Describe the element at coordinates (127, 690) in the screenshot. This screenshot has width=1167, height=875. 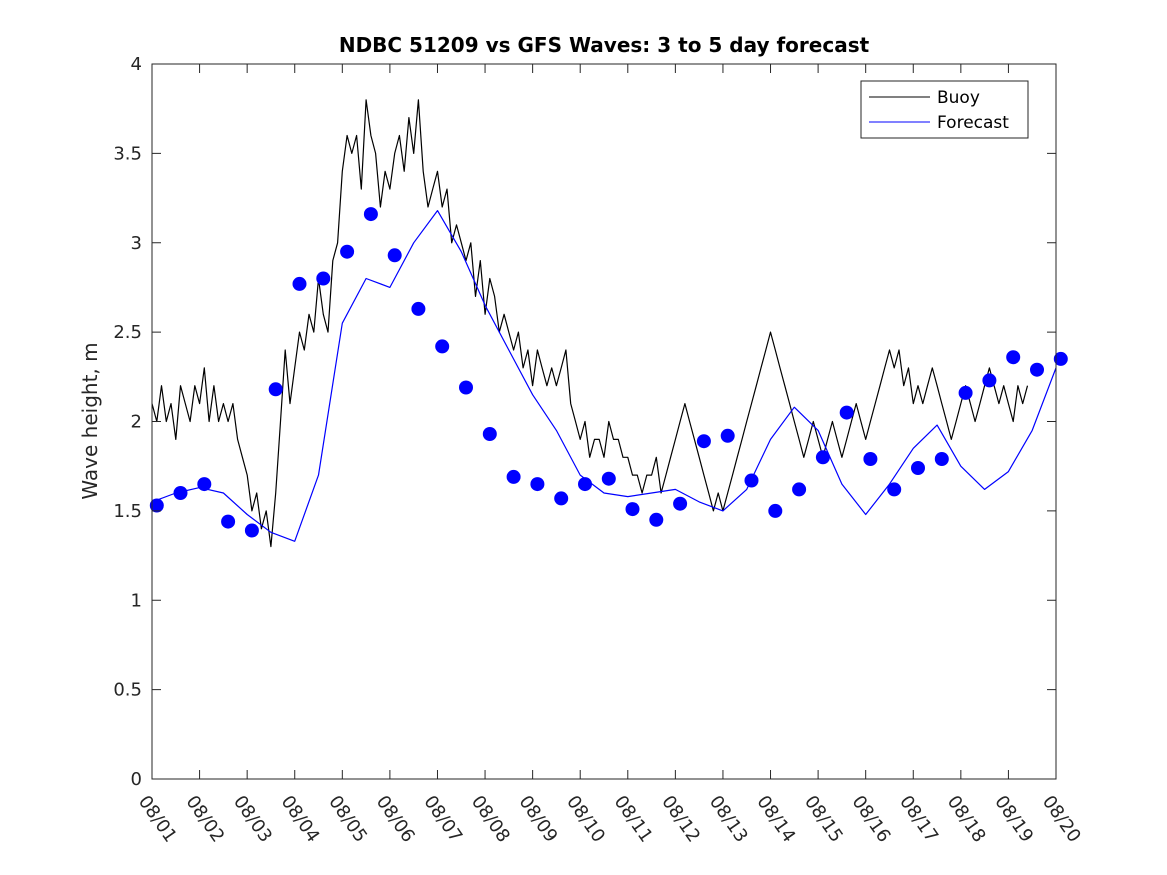
I see `y-tick-label: 0.5` at that location.